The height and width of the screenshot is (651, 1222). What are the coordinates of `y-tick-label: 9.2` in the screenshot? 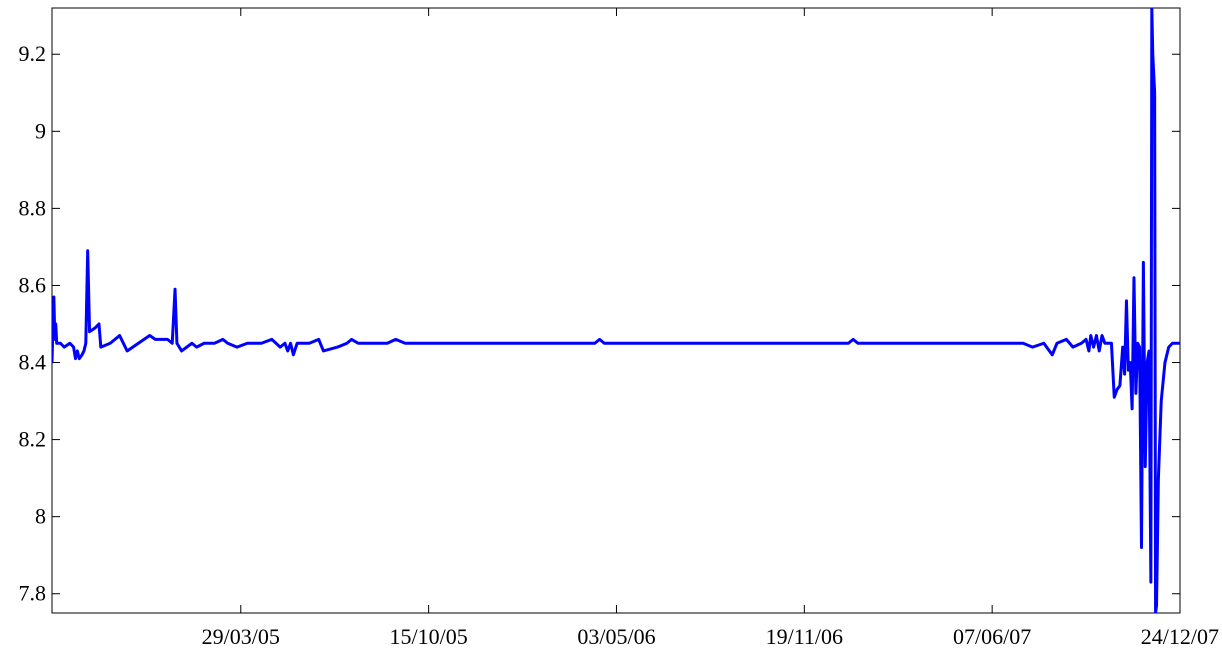 It's located at (33, 53).